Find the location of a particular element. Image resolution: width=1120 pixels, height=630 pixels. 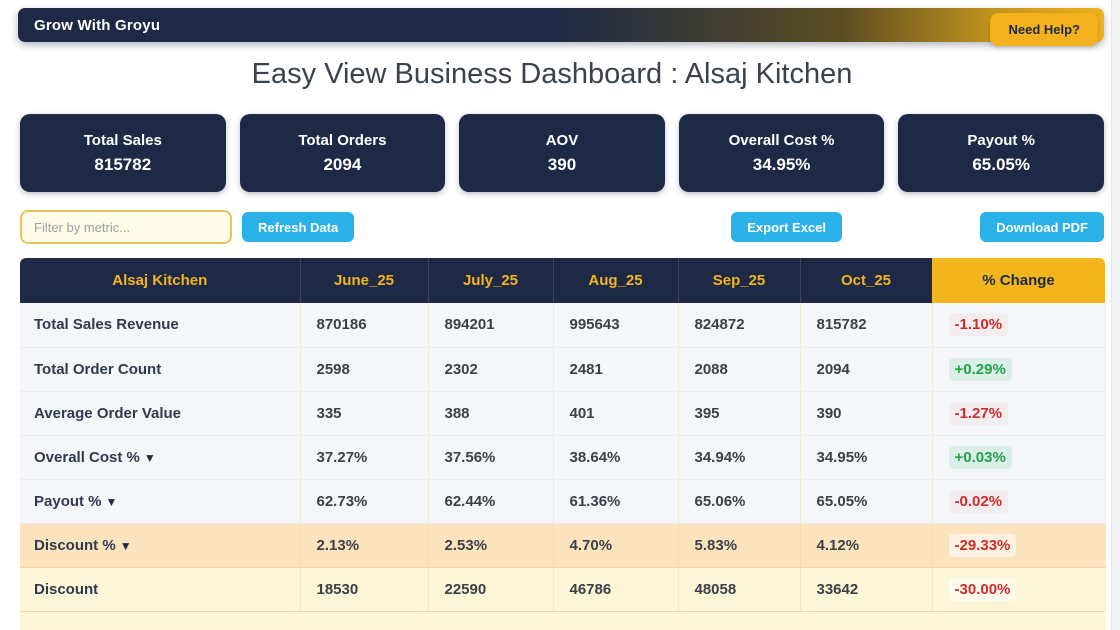

metric-label-cell: Discount % ▼ is located at coordinates (160, 545).